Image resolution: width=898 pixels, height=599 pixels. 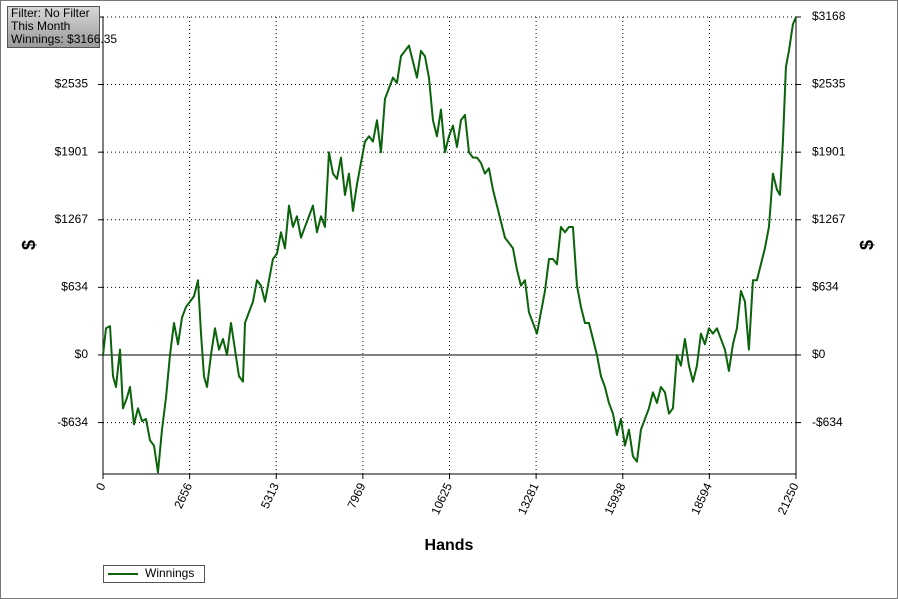 I want to click on filter-box-bg, so click(x=53, y=27).